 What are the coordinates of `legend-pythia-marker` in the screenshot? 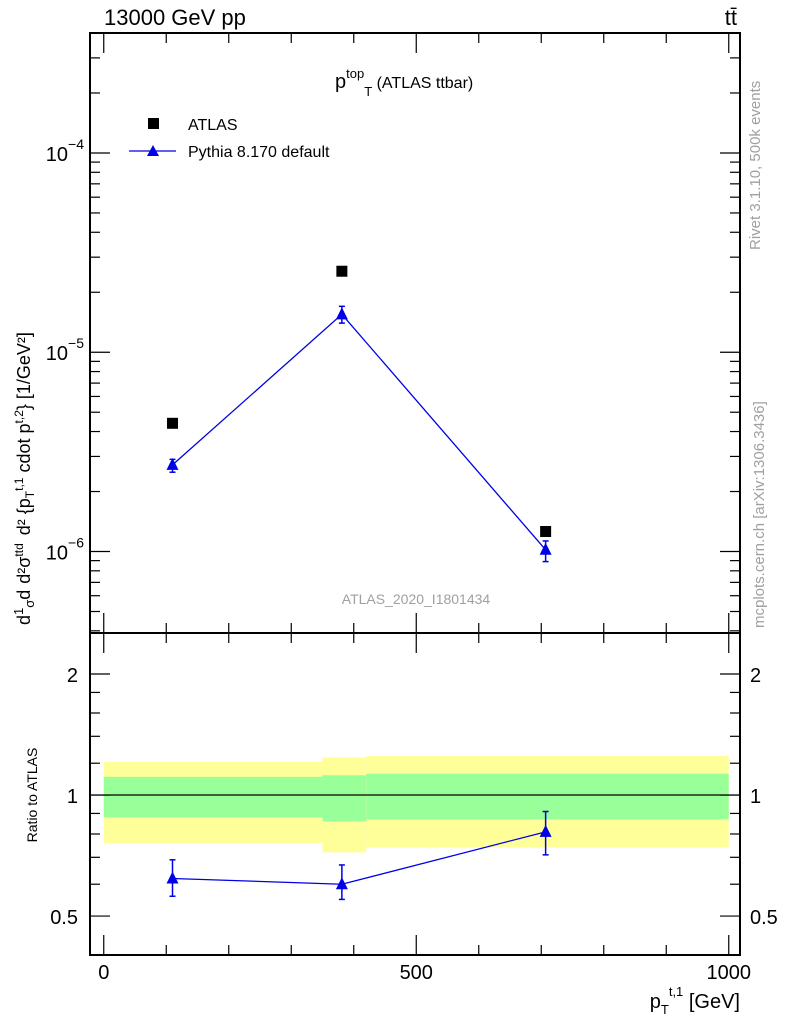 It's located at (153, 150).